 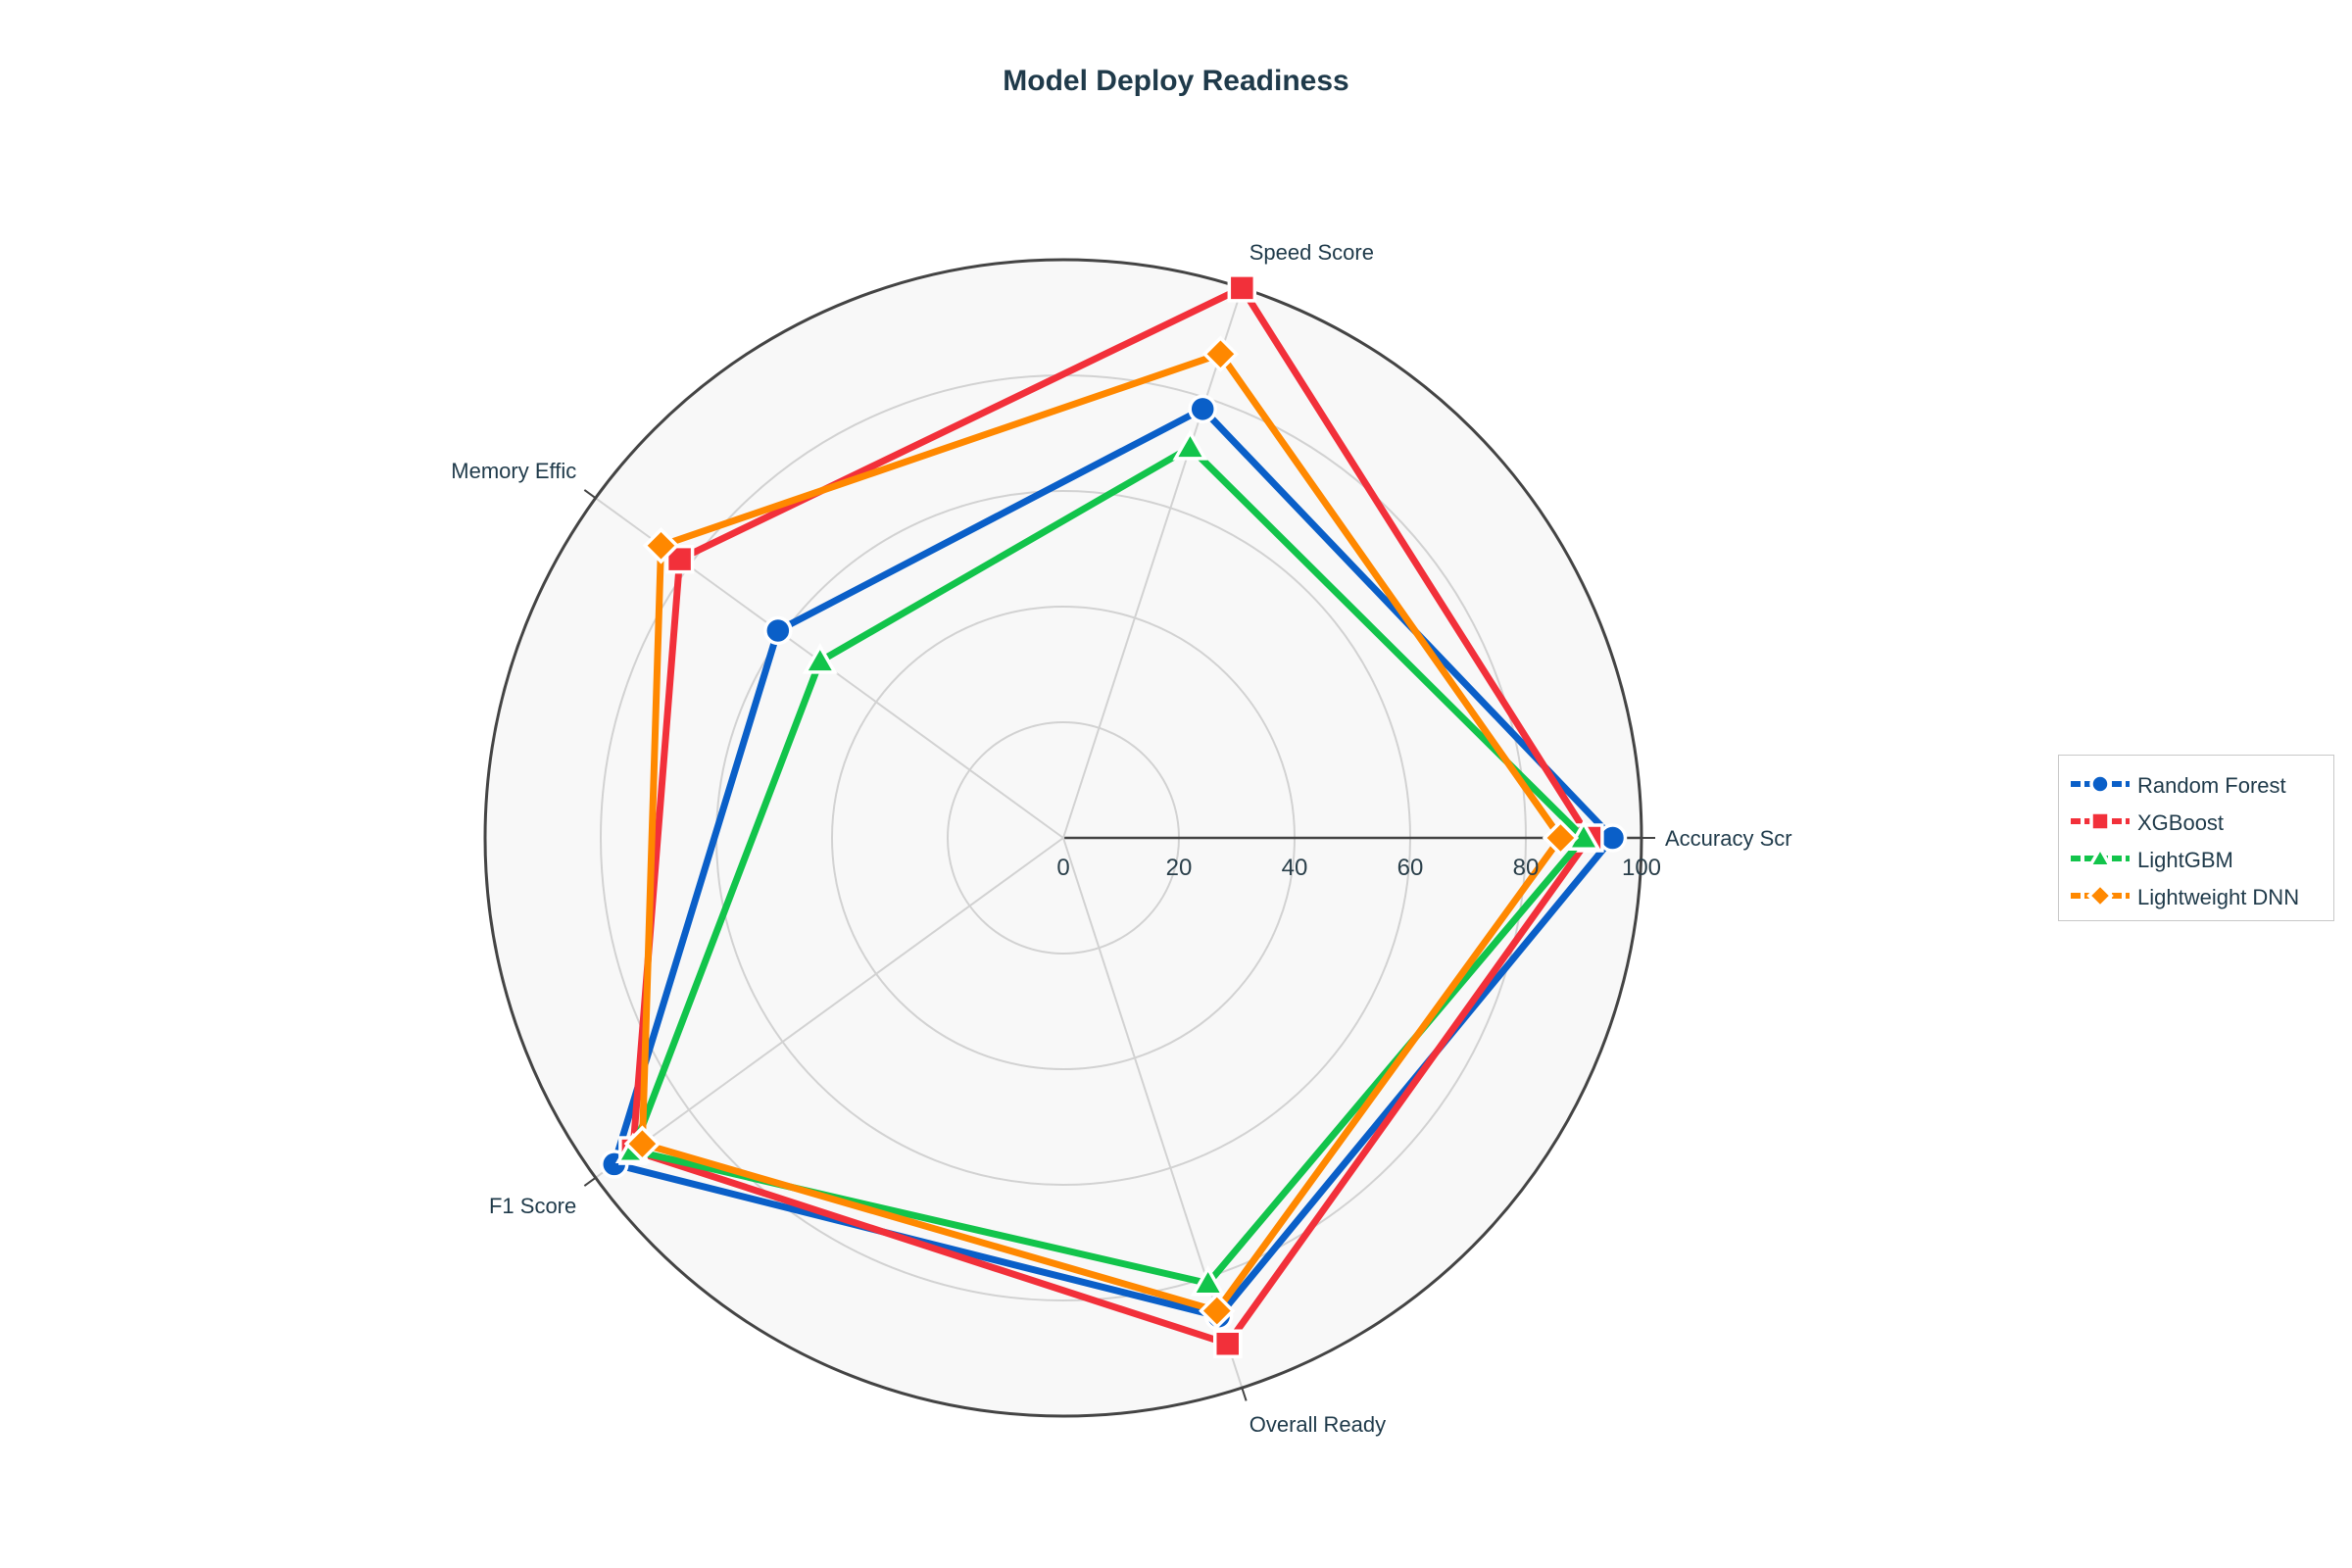 I want to click on axis-label: Speed Score, so click(x=1312, y=253).